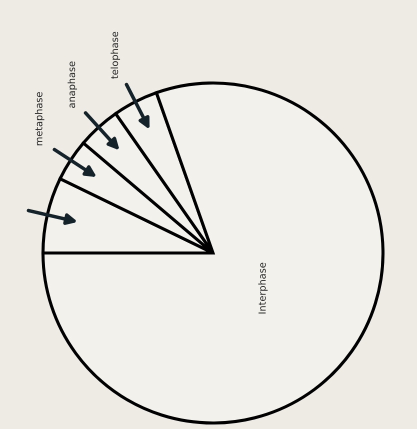 Image resolution: width=417 pixels, height=429 pixels. Describe the element at coordinates (39, 119) in the screenshot. I see `slice-label: metaphase` at that location.